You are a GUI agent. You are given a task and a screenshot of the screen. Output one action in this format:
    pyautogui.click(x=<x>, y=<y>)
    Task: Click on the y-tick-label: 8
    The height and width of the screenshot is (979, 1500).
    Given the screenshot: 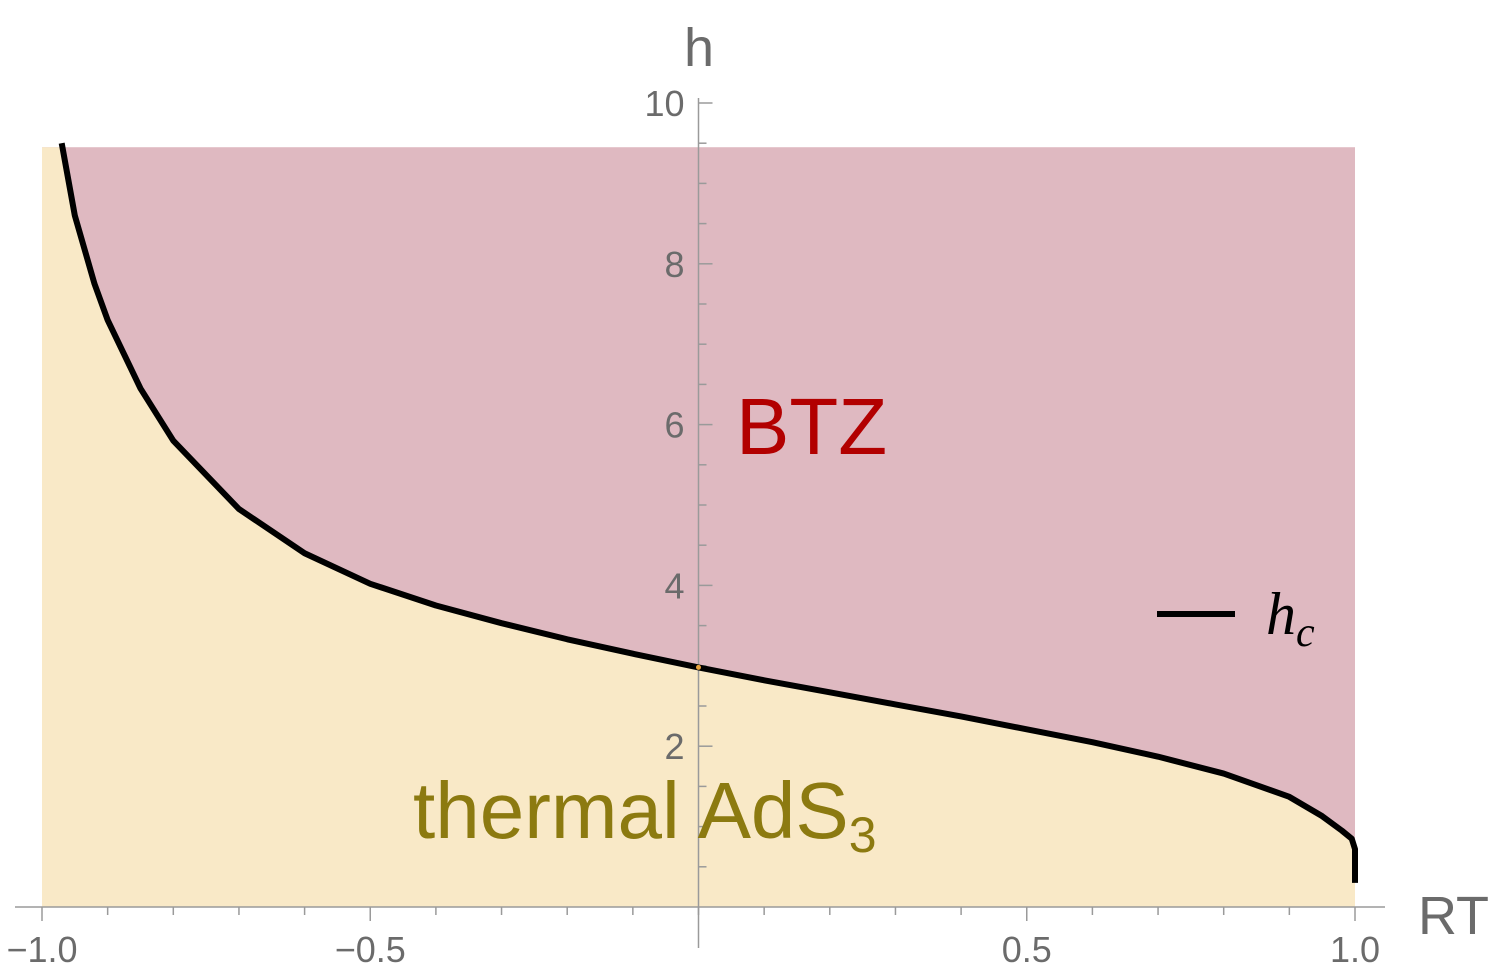 What is the action you would take?
    pyautogui.click(x=674, y=264)
    